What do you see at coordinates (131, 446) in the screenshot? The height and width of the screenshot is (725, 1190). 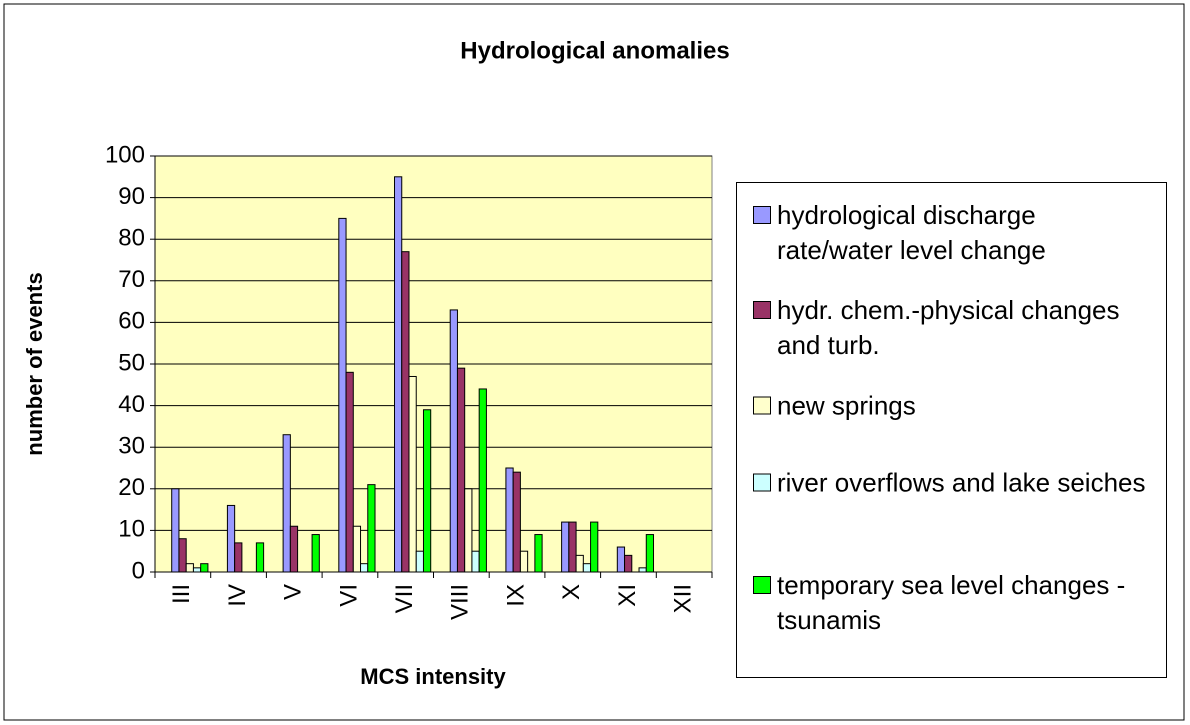 I see `y-tick-label: 30` at bounding box center [131, 446].